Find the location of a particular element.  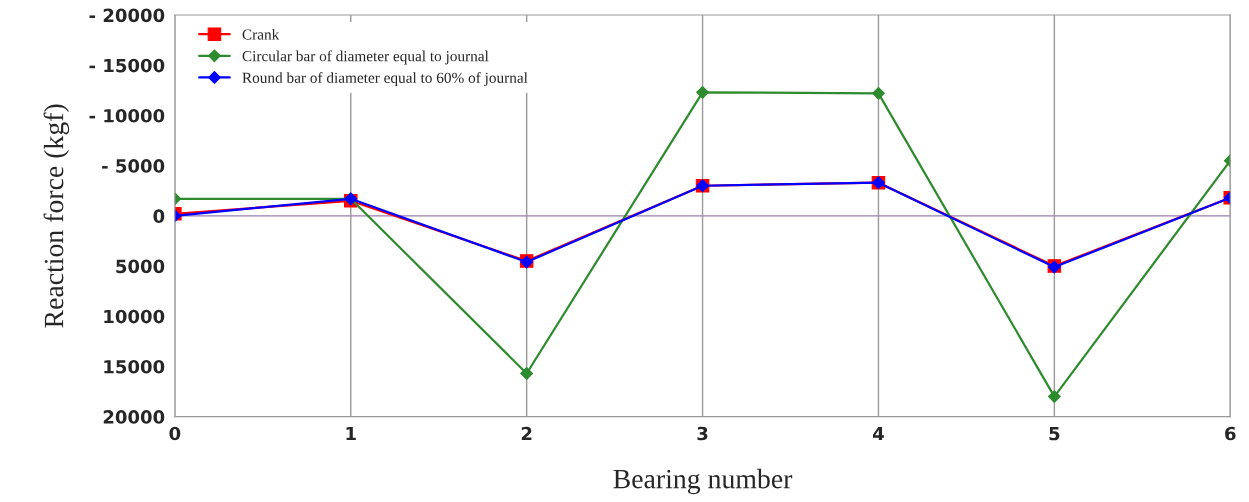

y-tick-label: 10000 is located at coordinates (134, 316).